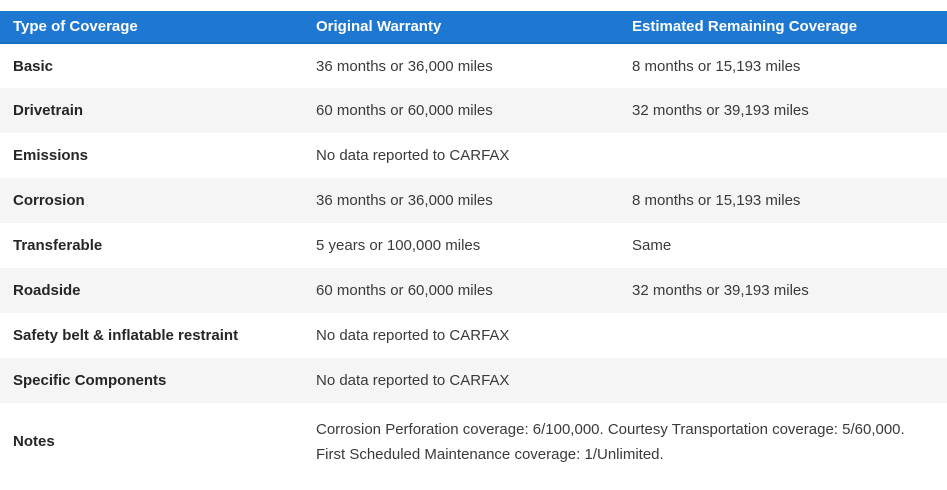 The width and height of the screenshot is (947, 490). I want to click on coverage-type-cell: Notes, so click(34, 441).